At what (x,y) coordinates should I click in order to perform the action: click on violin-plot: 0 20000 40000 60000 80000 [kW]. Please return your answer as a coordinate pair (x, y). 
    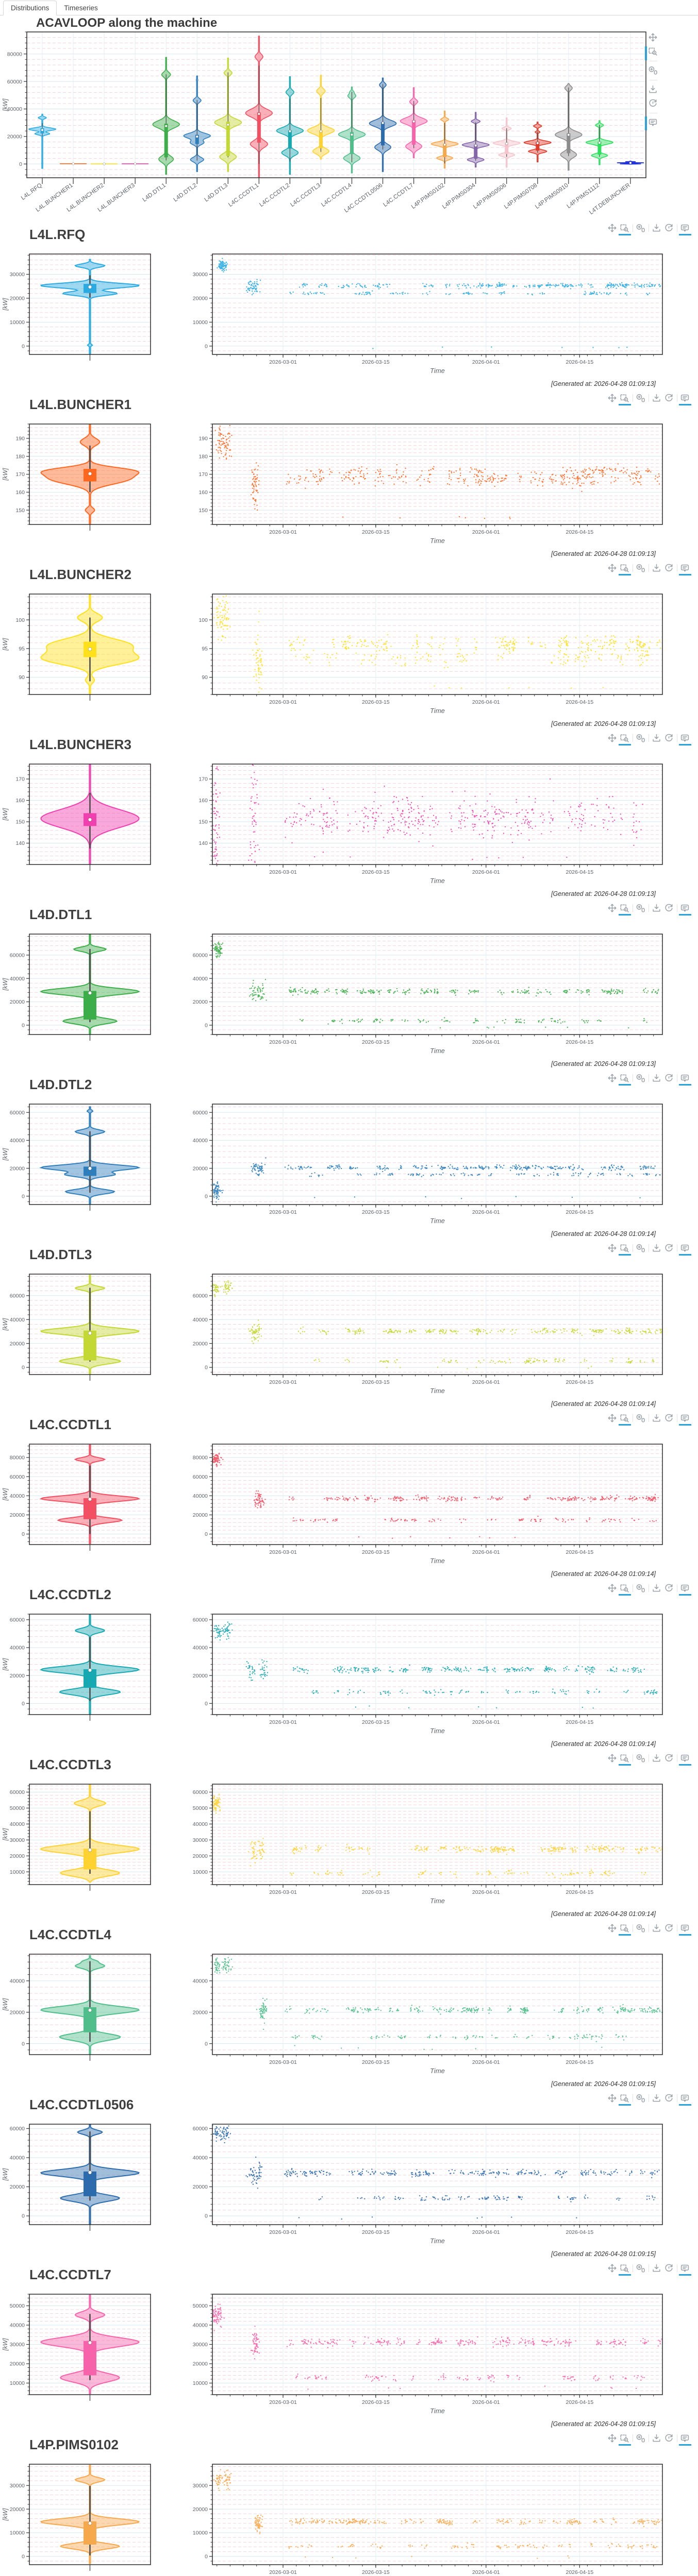
    Looking at the image, I should click on (80, 1498).